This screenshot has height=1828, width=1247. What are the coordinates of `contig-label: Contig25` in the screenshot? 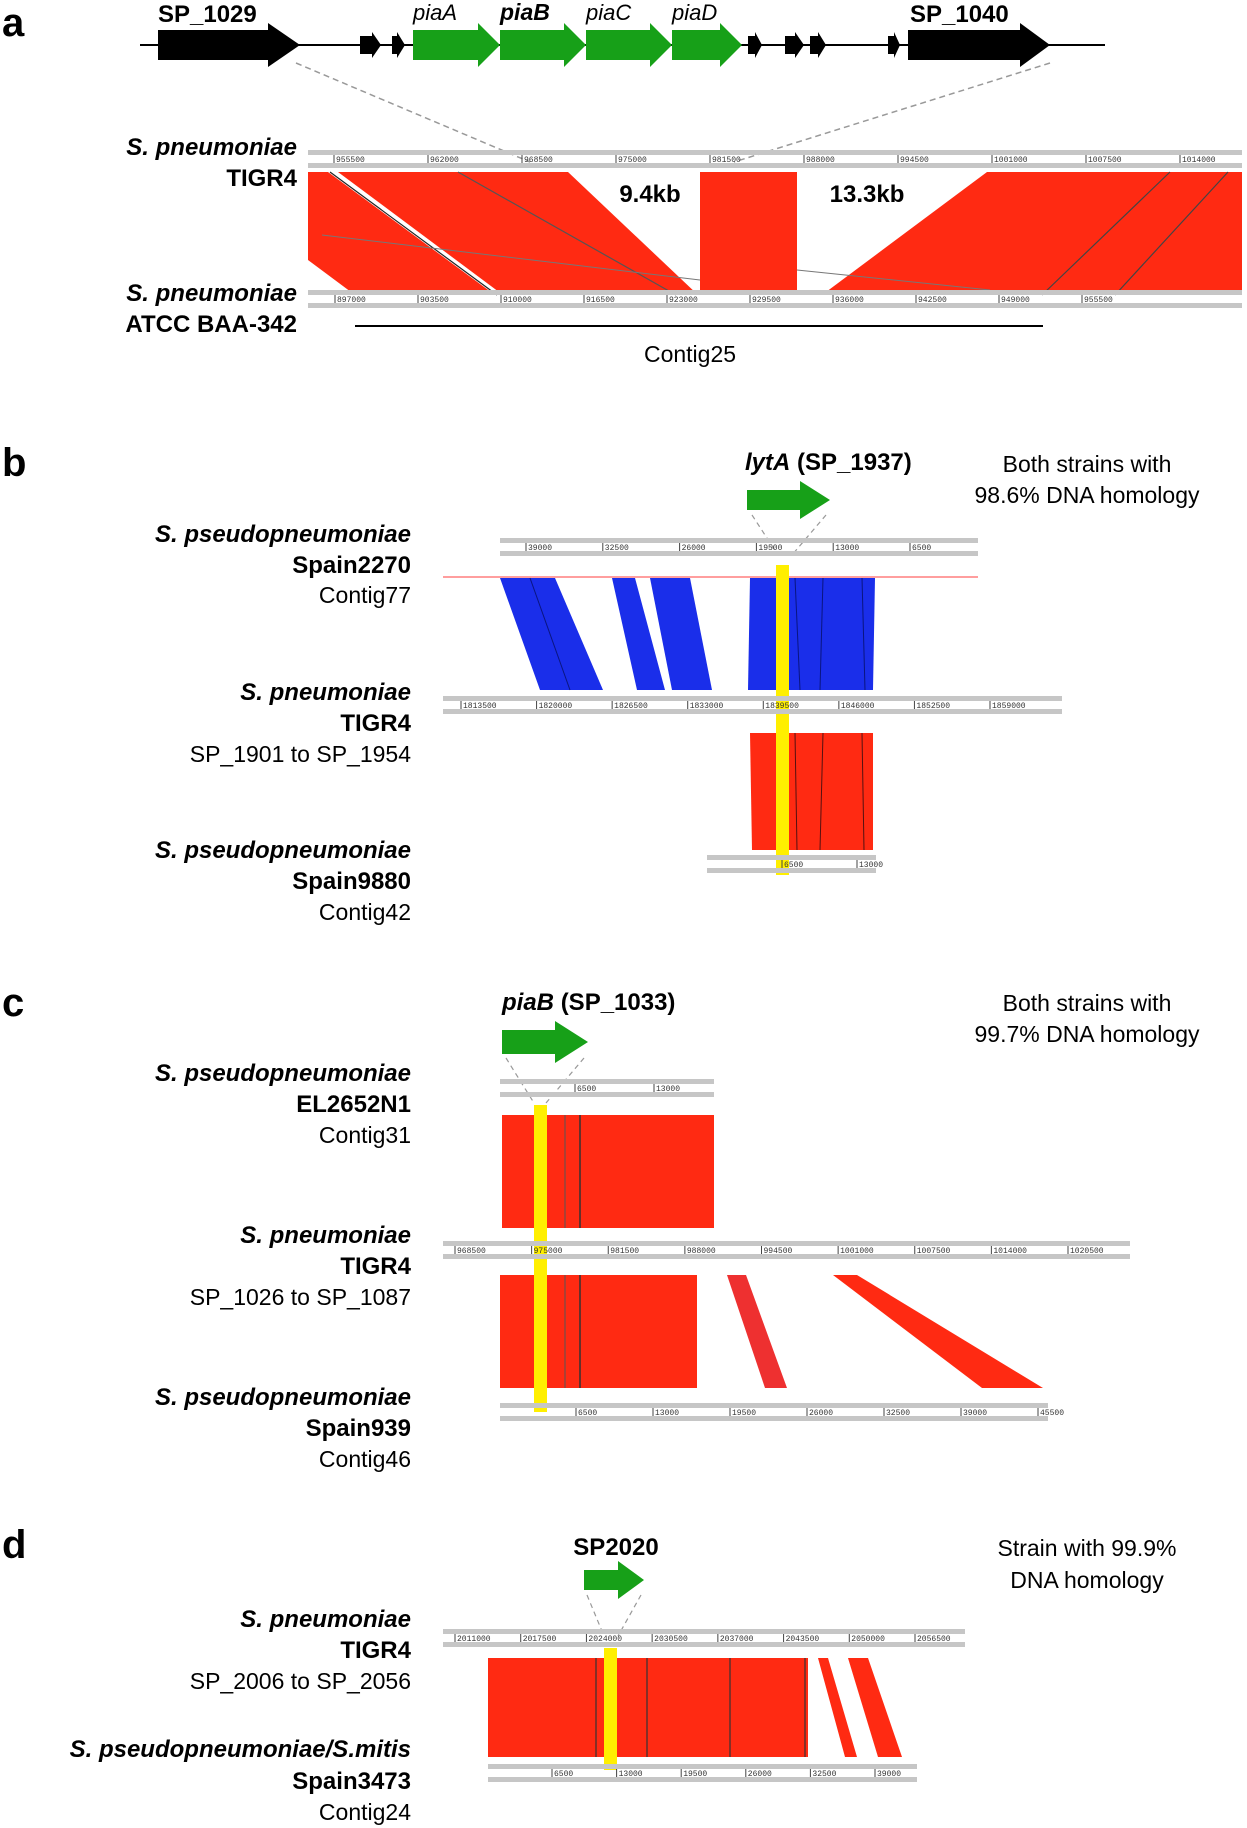 It's located at (690, 354).